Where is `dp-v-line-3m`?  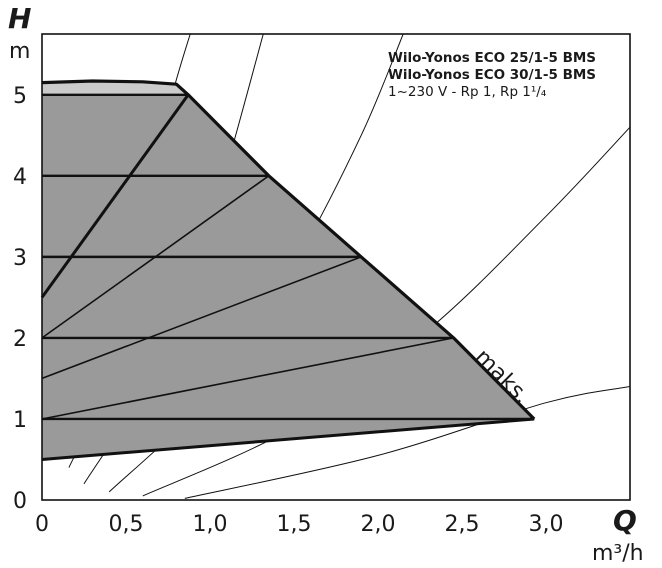 dp-v-line-3m is located at coordinates (201, 318).